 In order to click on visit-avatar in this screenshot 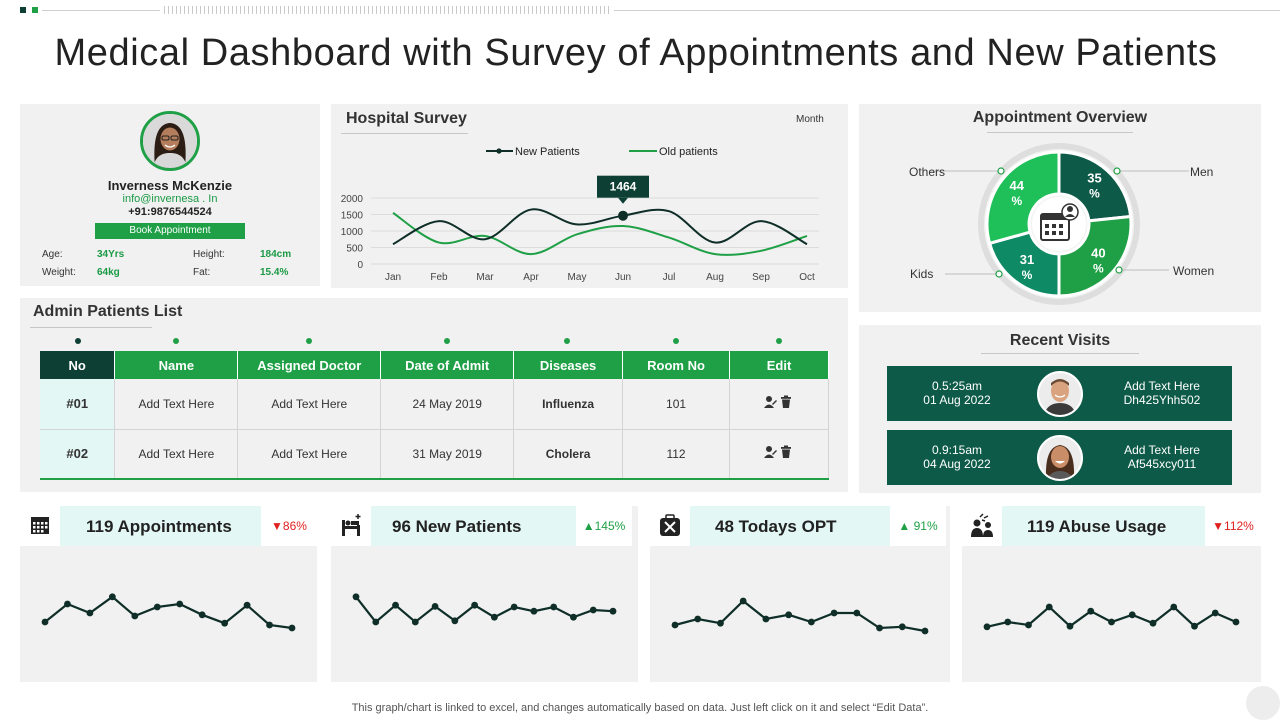, I will do `click(1060, 458)`.